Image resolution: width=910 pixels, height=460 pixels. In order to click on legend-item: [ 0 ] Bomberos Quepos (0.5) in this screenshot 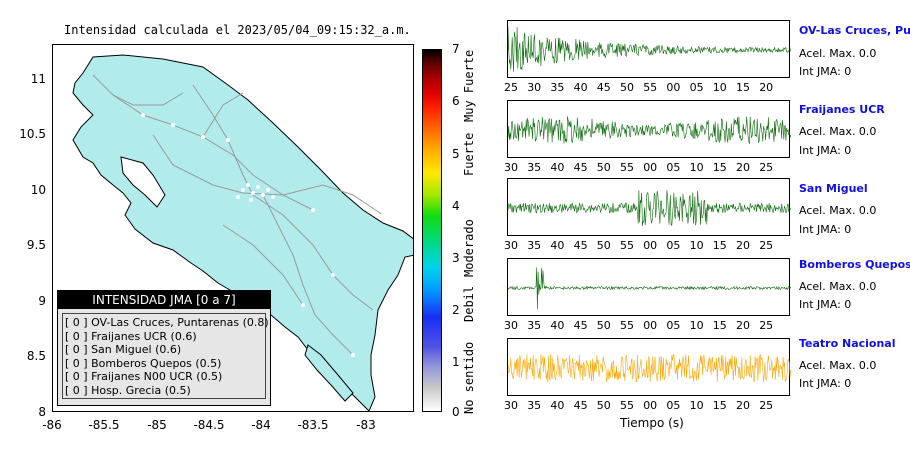, I will do `click(143, 363)`.